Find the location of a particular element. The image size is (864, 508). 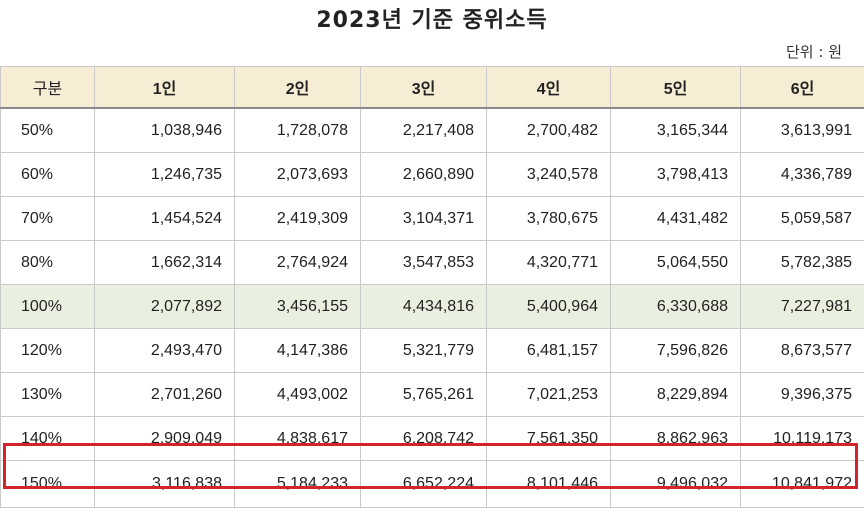

header-category: 구분 is located at coordinates (48, 88).